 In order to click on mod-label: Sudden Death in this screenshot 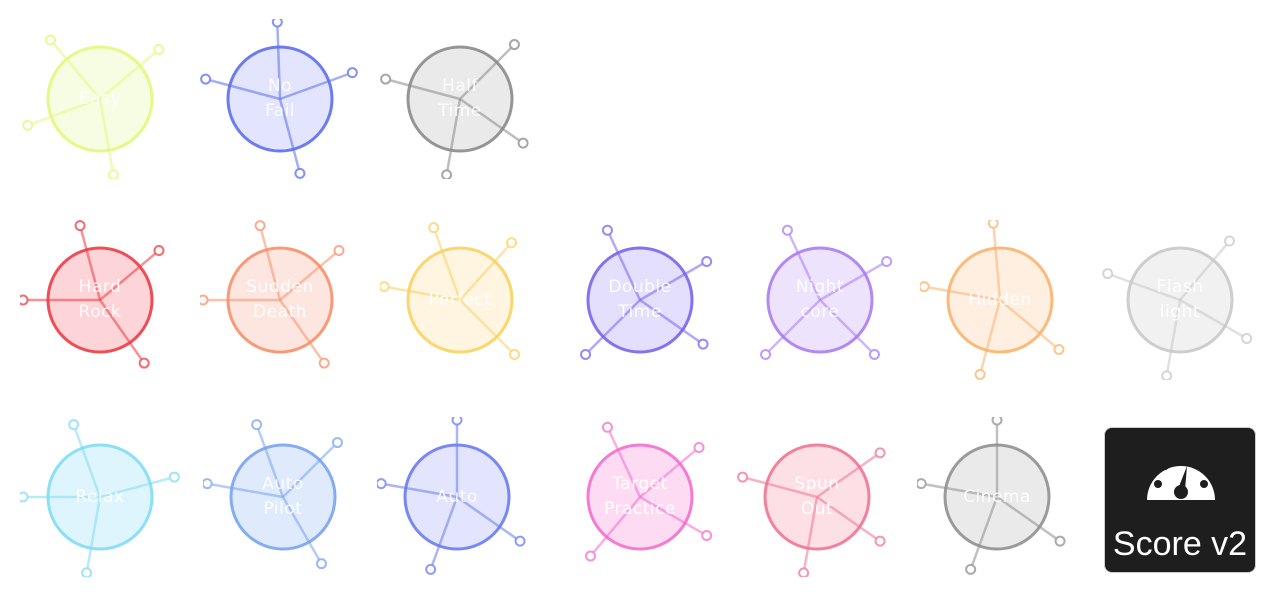, I will do `click(280, 299)`.